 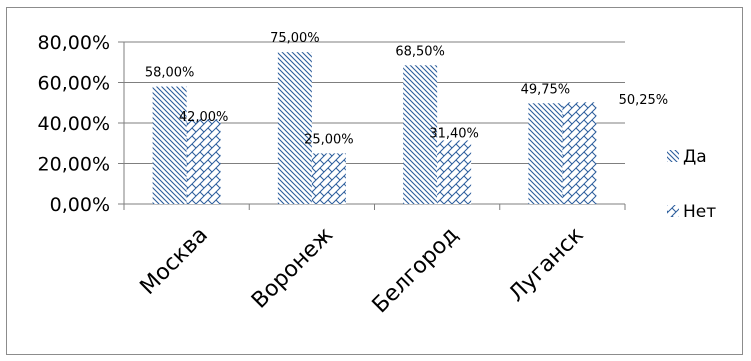 What do you see at coordinates (170, 73) in the screenshot?
I see `data-label: 58,00%` at bounding box center [170, 73].